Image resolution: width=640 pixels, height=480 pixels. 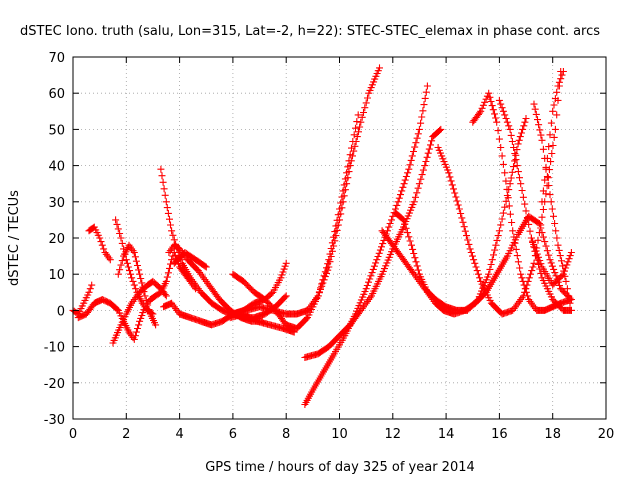 I want to click on x-tick-label: 16, so click(x=499, y=434).